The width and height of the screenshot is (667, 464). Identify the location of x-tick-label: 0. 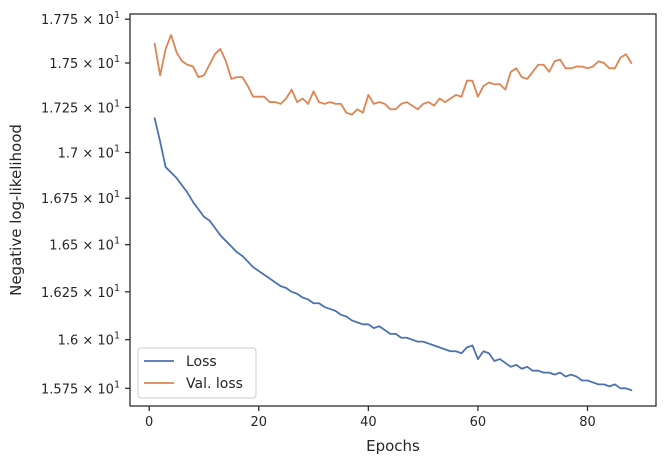
(149, 422).